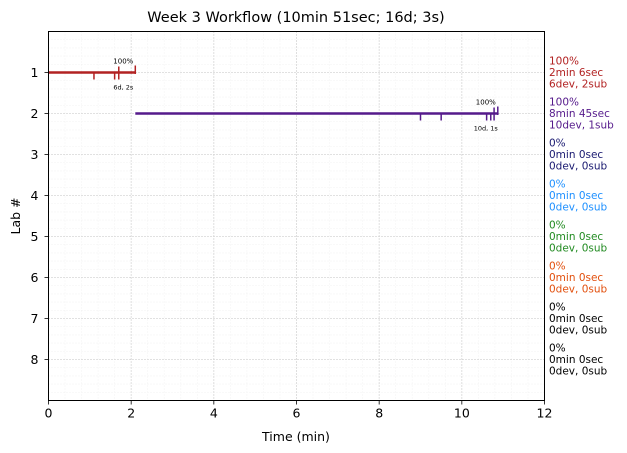  Describe the element at coordinates (557, 226) in the screenshot. I see `lab-5-side-label: 0%` at that location.